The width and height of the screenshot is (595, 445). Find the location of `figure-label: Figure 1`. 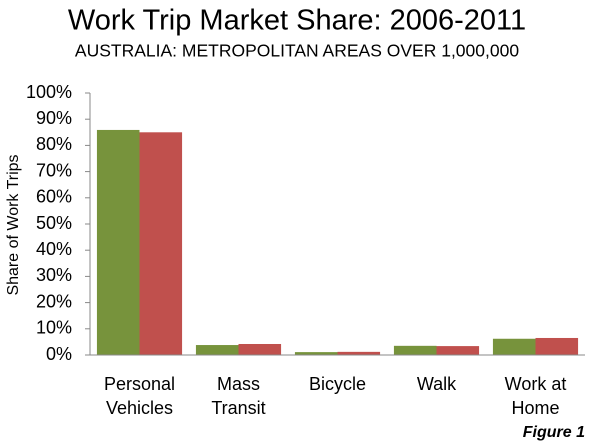

figure-label: Figure 1 is located at coordinates (554, 432).